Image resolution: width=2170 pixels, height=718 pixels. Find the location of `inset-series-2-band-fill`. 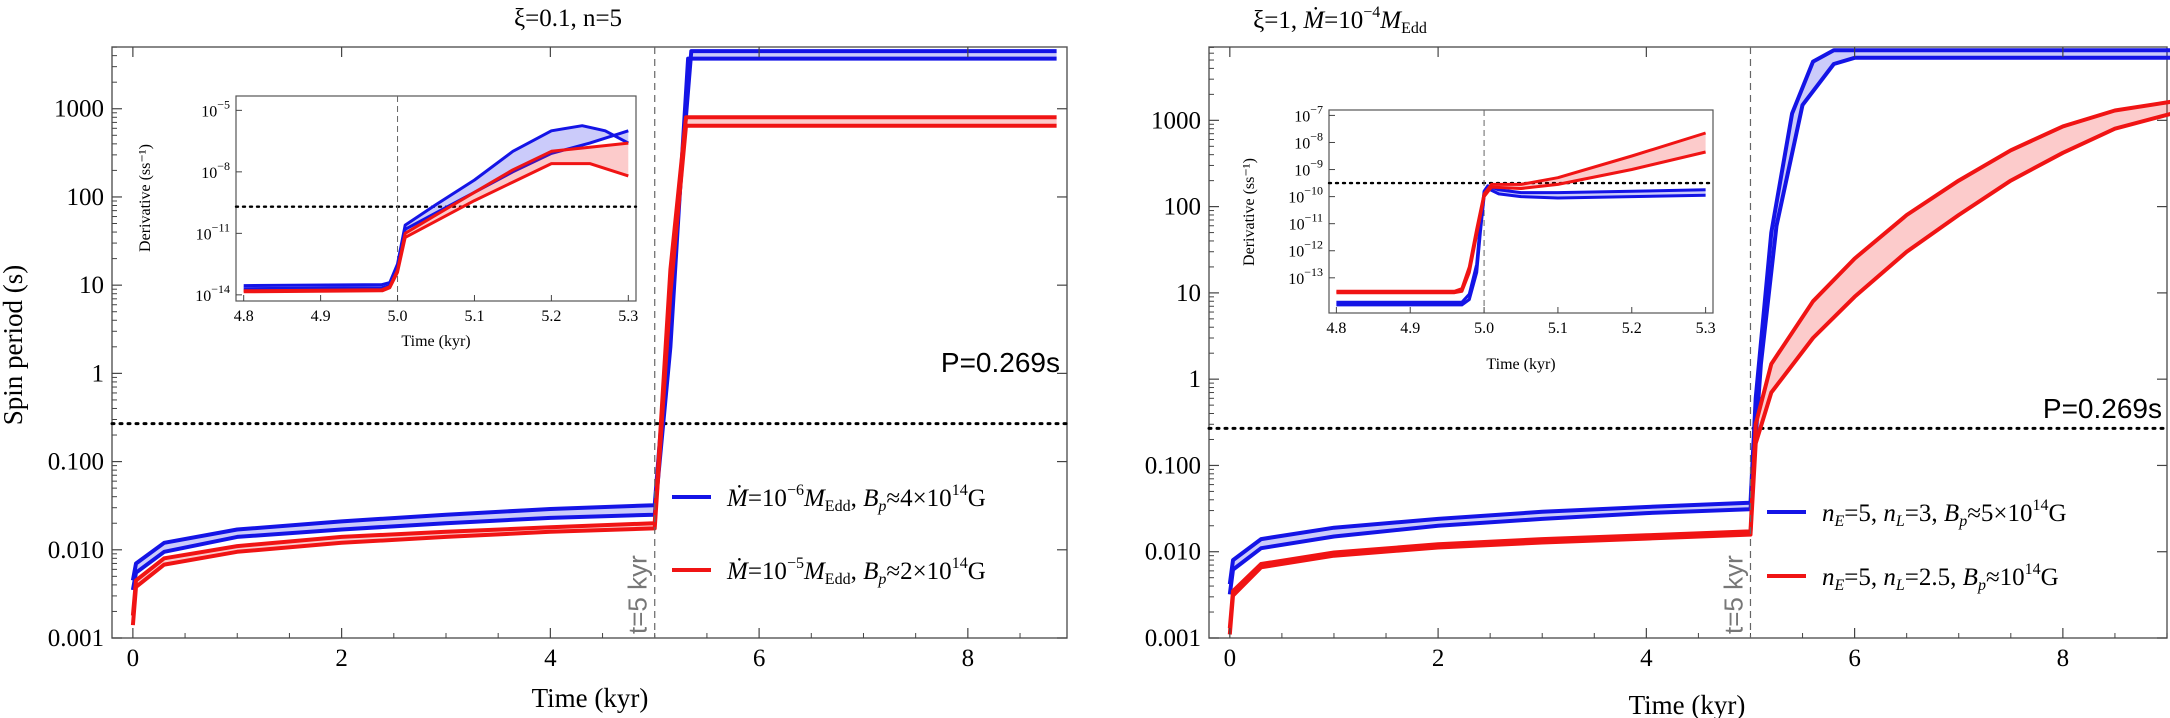

inset-series-2-band-fill is located at coordinates (436, 217).